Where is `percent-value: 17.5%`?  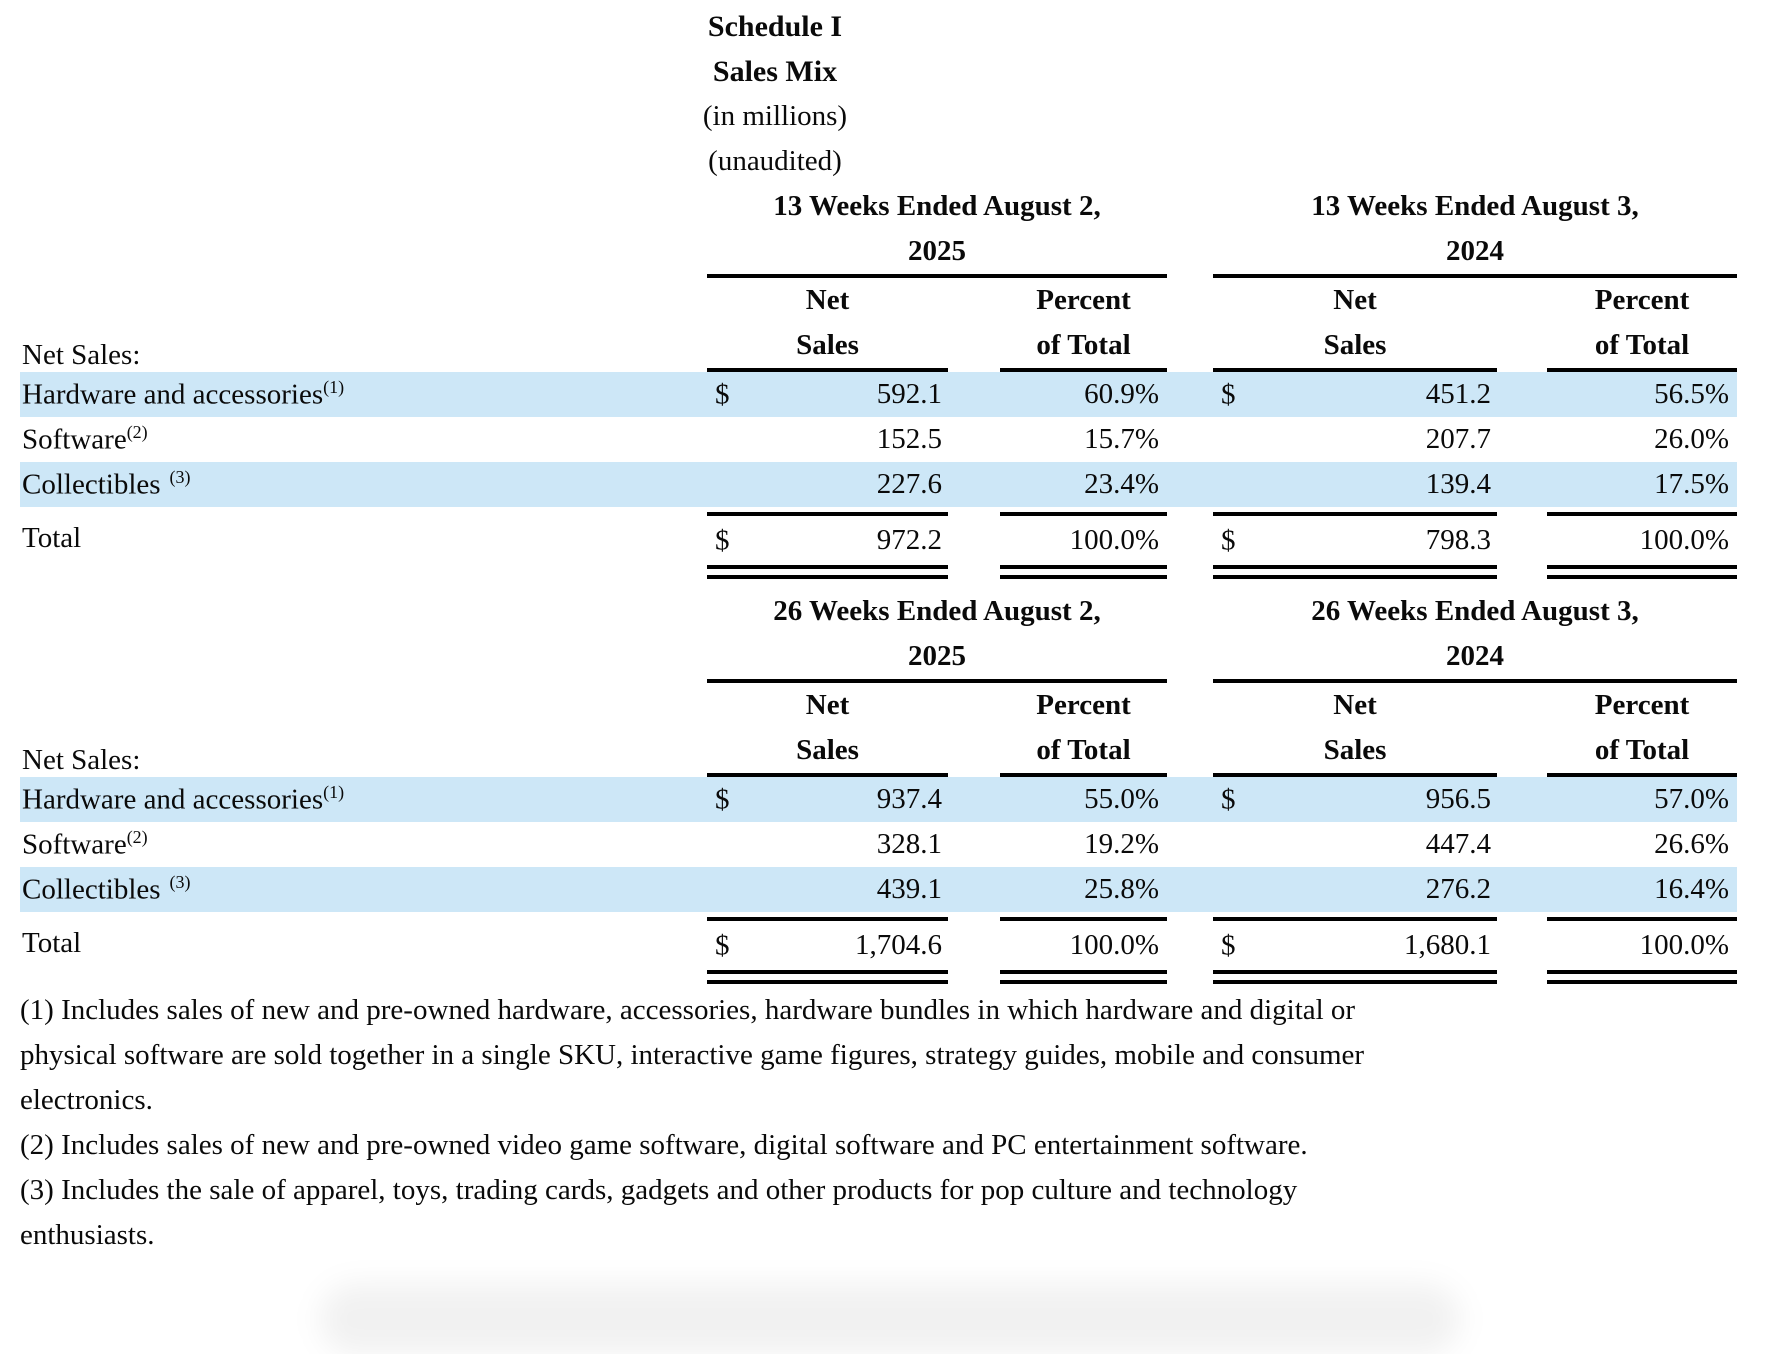
percent-value: 17.5% is located at coordinates (1642, 484).